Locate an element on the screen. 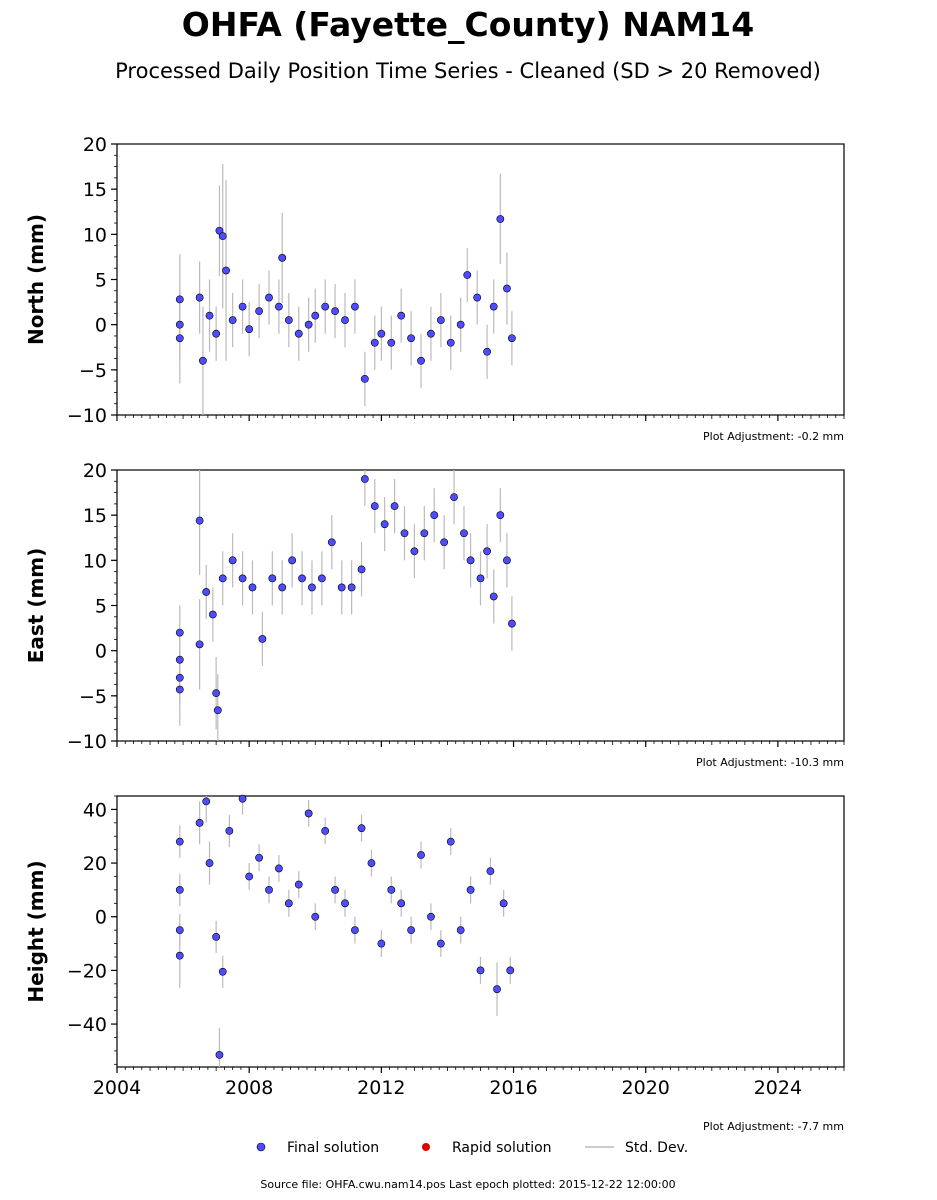  legend-rapid-label: Rapid solution is located at coordinates (502, 1148).